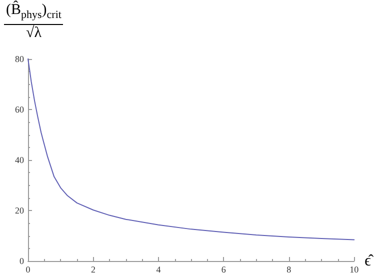 This screenshot has width=374, height=275. Describe the element at coordinates (159, 269) in the screenshot. I see `x-tick-label: 4` at that location.